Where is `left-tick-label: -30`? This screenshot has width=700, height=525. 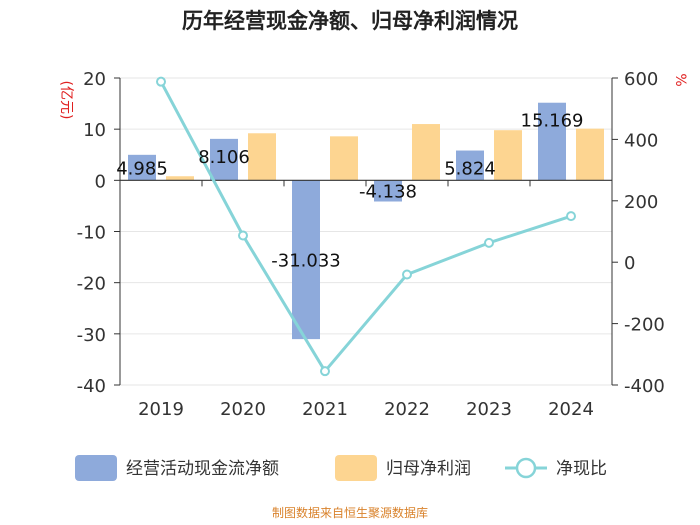 left-tick-label: -30 is located at coordinates (91, 335).